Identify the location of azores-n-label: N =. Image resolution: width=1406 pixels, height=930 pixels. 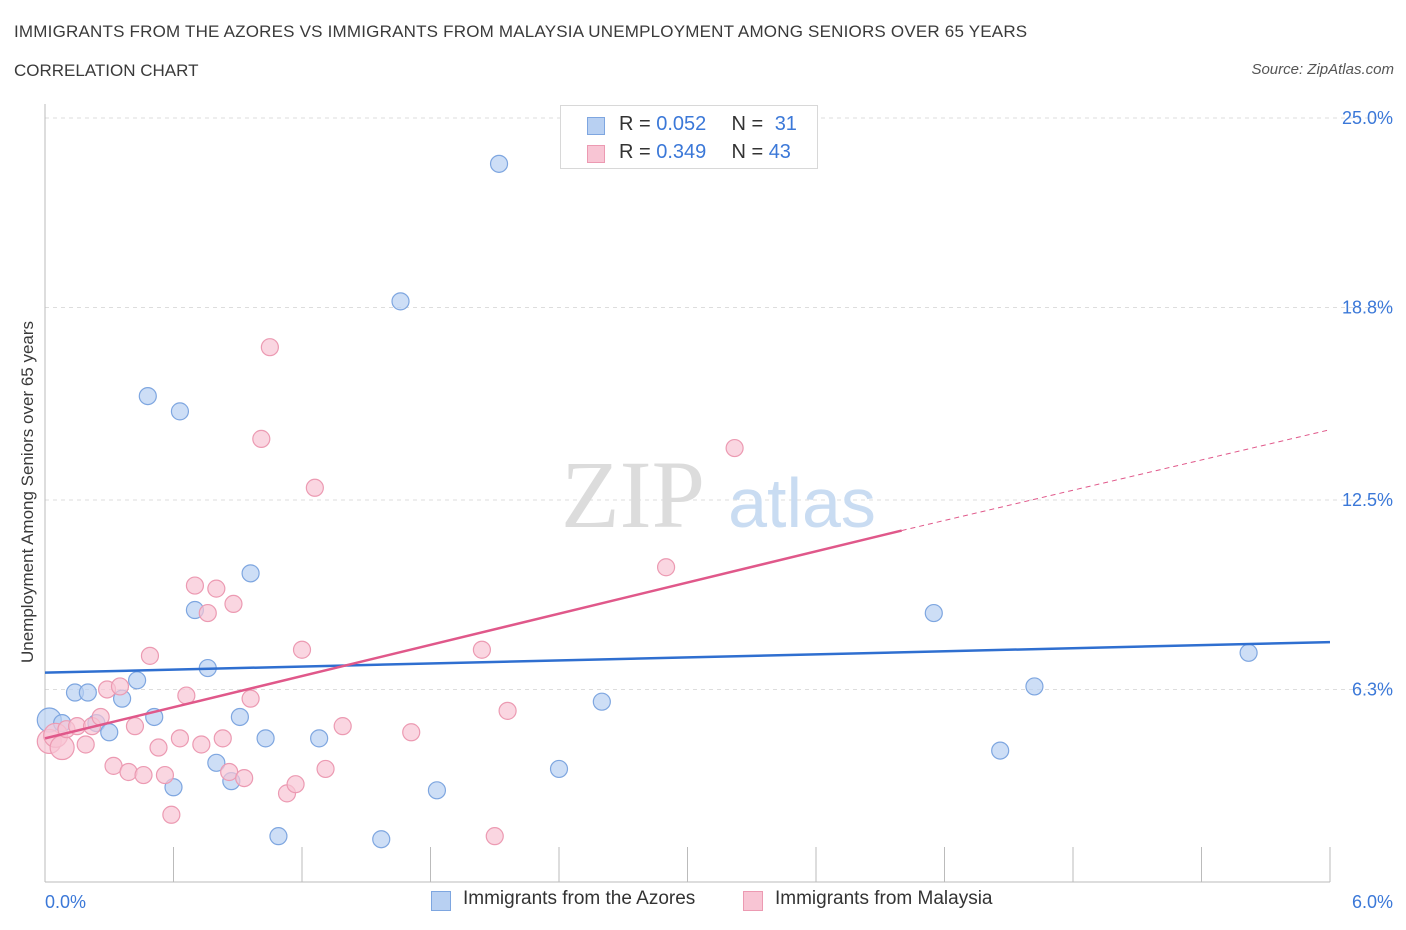
(750, 124).